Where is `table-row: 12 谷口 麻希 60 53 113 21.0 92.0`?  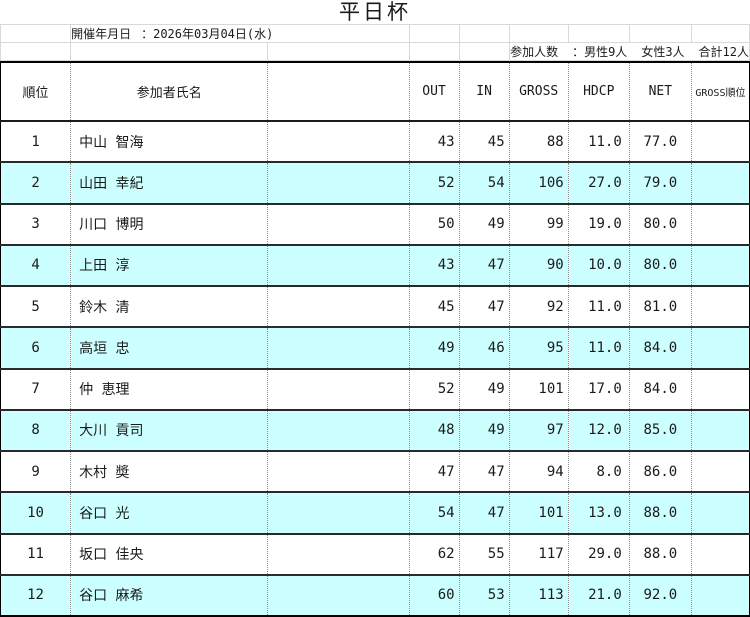 table-row: 12 谷口 麻希 60 53 113 21.0 92.0 is located at coordinates (375, 595).